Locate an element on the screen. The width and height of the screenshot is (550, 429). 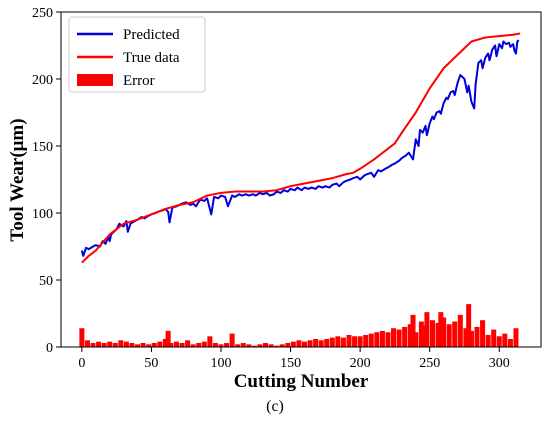
y-tick-label: 250 is located at coordinates (42, 13).